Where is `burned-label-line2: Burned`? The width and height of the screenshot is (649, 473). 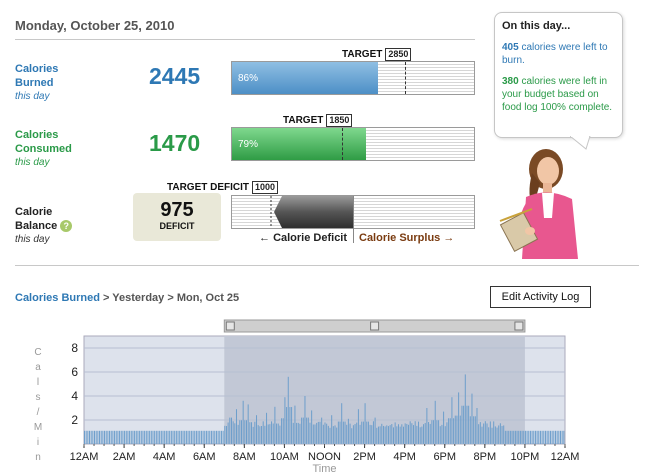 burned-label-line2: Burned is located at coordinates (34, 83).